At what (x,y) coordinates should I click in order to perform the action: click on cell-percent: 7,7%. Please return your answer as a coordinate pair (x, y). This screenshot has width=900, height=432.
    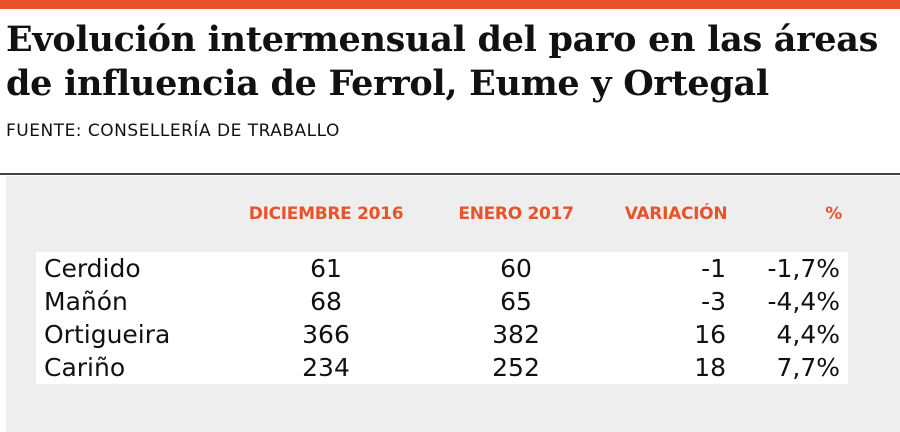
    Looking at the image, I should click on (808, 367).